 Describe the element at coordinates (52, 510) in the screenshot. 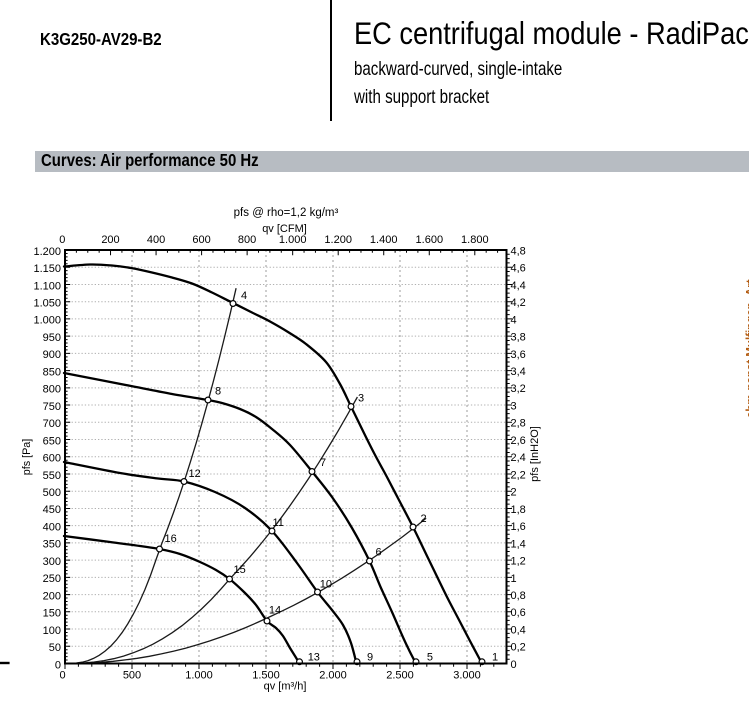

I see `svg-text: 450` at that location.